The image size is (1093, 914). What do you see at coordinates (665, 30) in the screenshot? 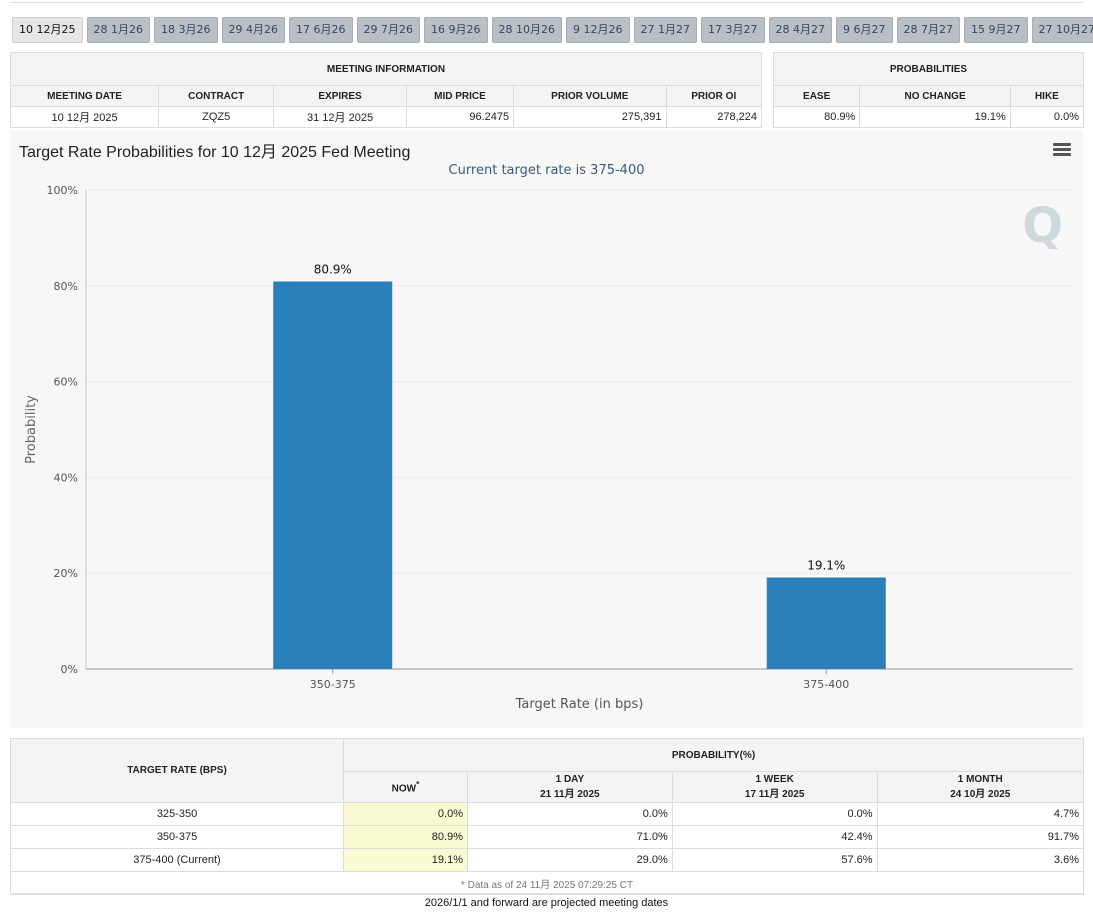
I see `meeting-tab: 27 1月27` at bounding box center [665, 30].